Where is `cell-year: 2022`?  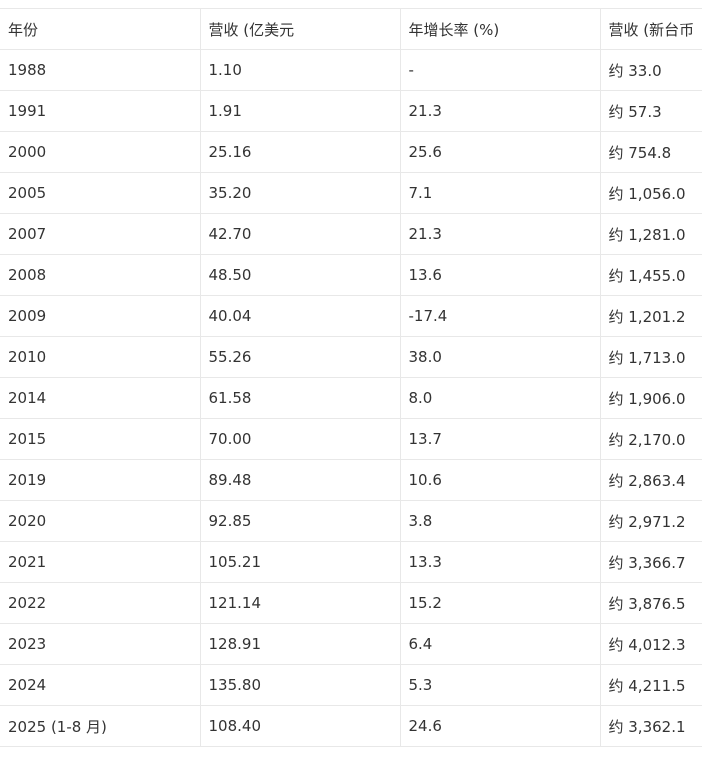 cell-year: 2022 is located at coordinates (100, 603).